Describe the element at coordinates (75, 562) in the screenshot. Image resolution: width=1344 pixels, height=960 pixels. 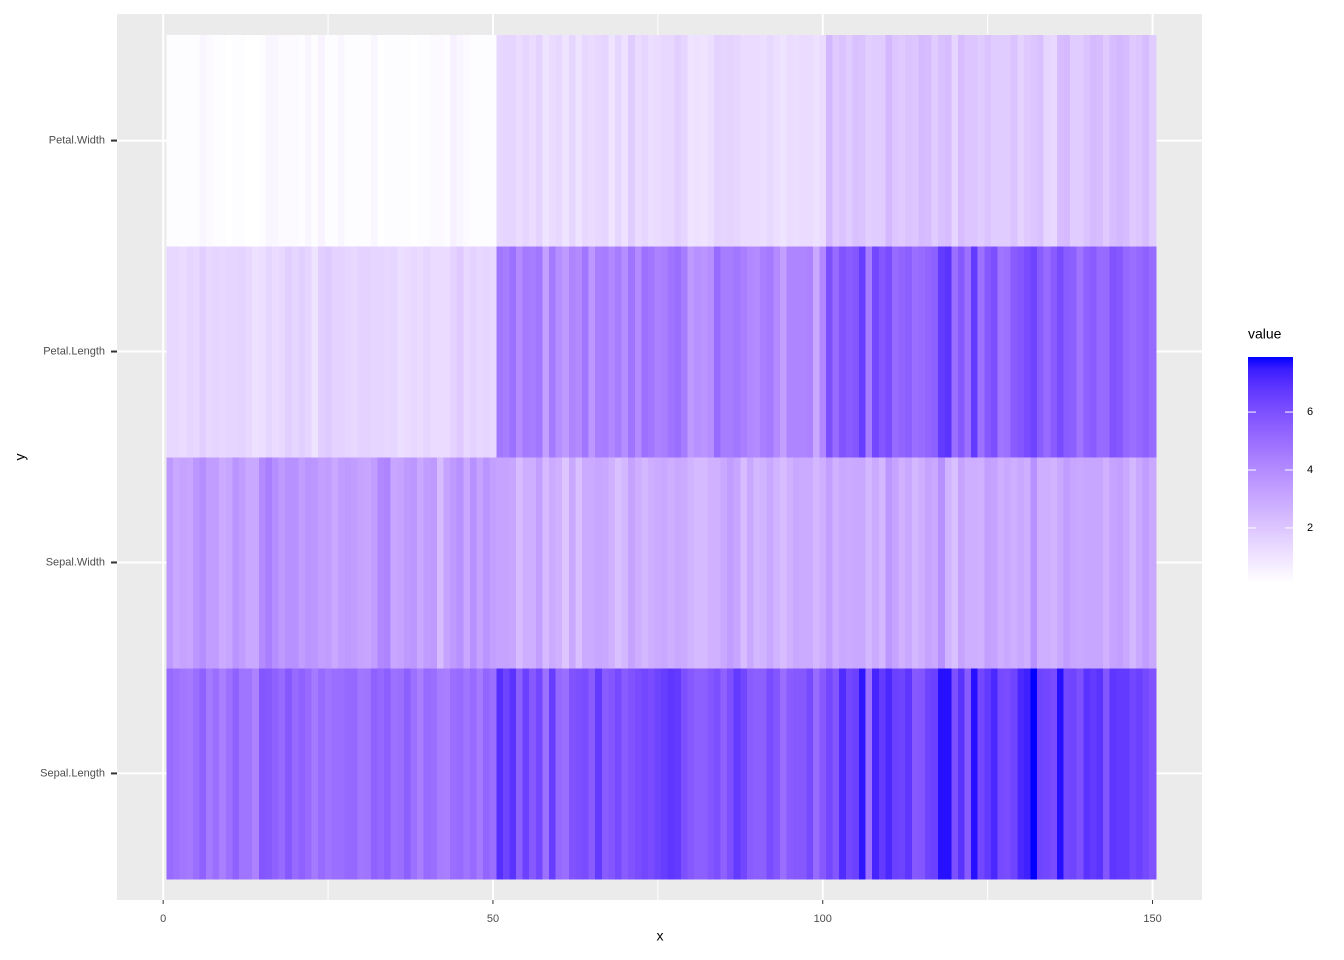
I see `y-tick-label: Sepal.Width` at that location.